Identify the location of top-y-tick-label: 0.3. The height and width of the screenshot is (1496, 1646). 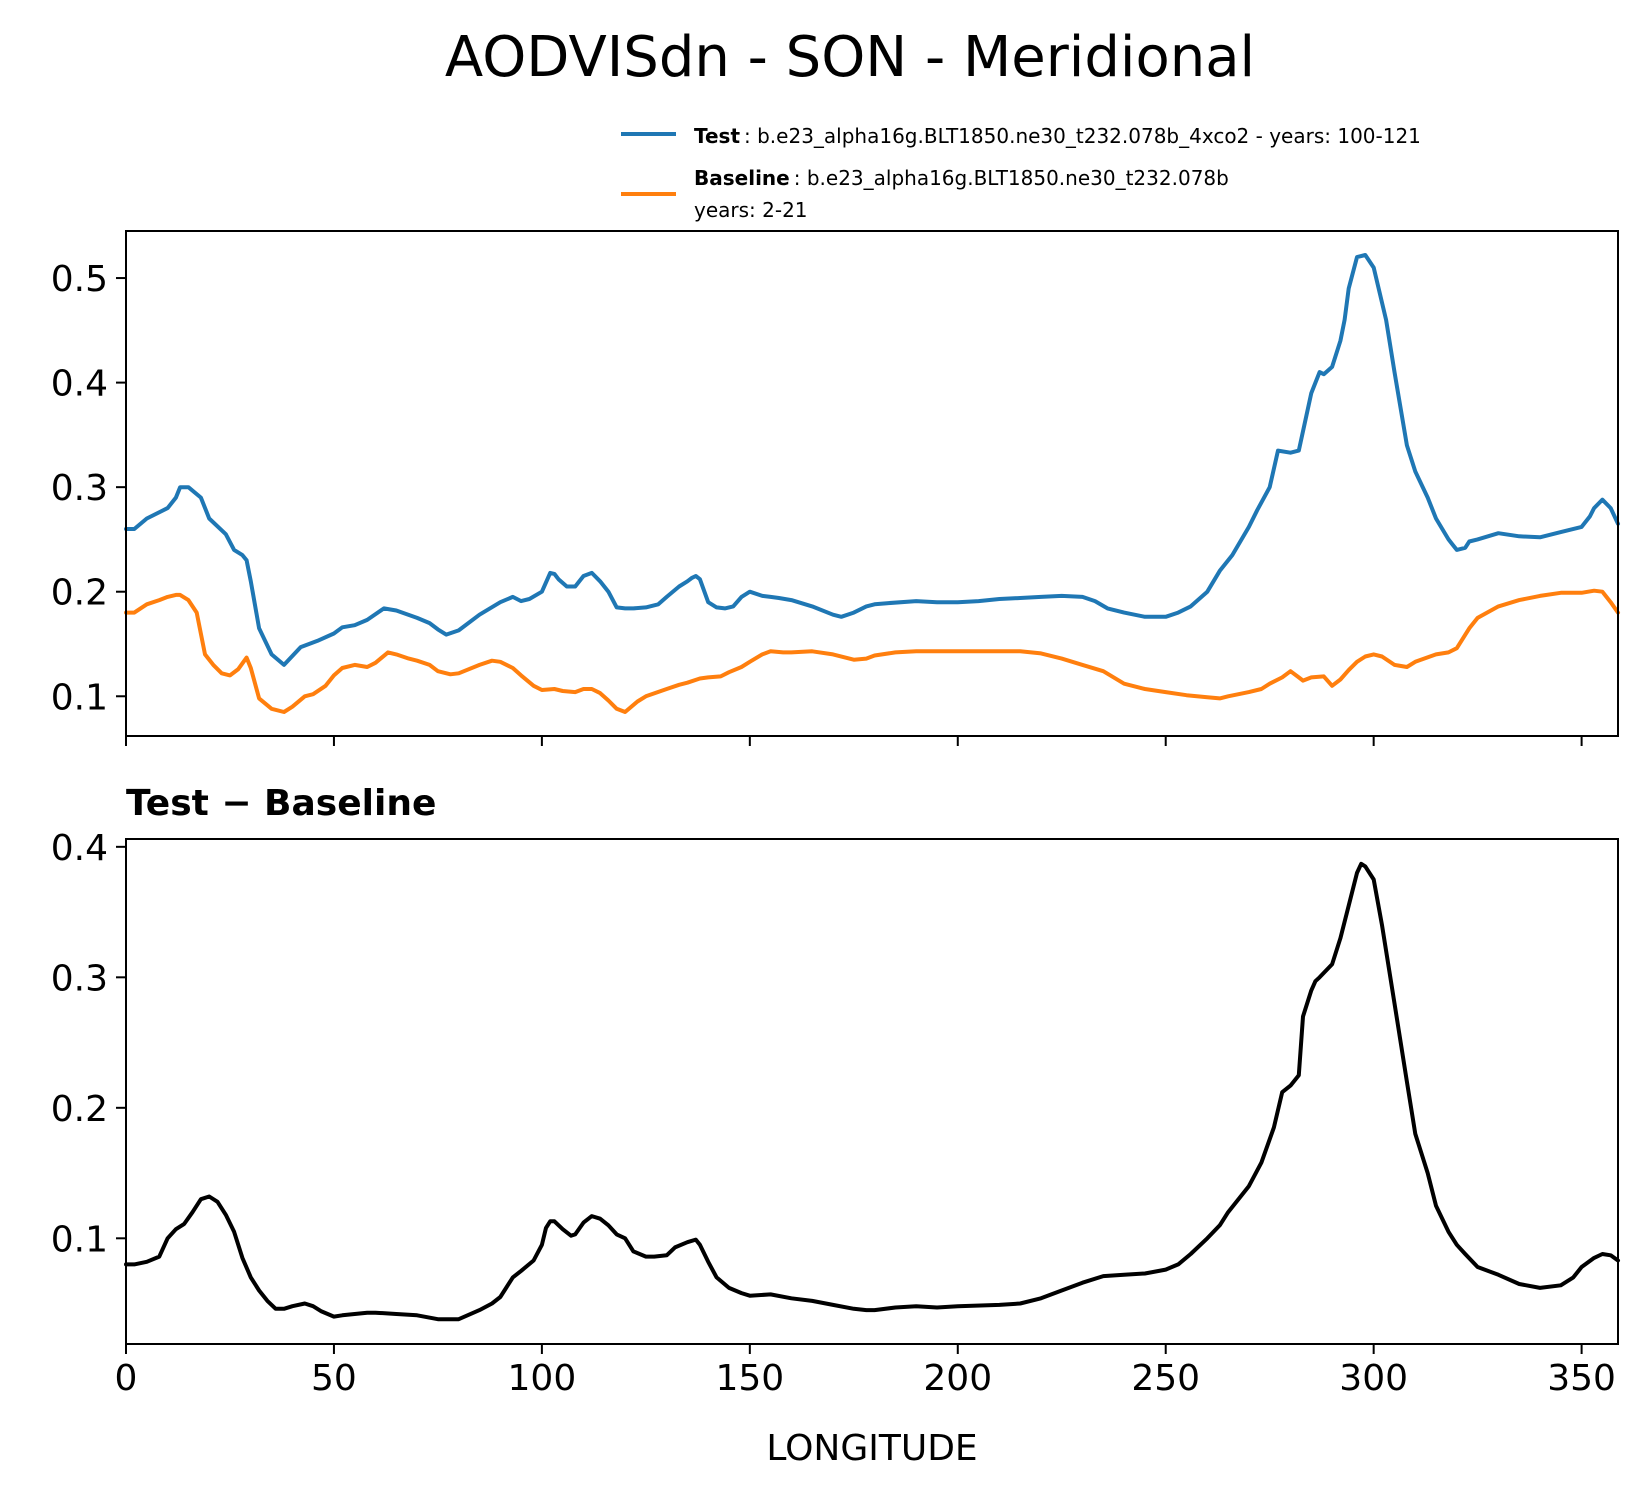
(79, 488).